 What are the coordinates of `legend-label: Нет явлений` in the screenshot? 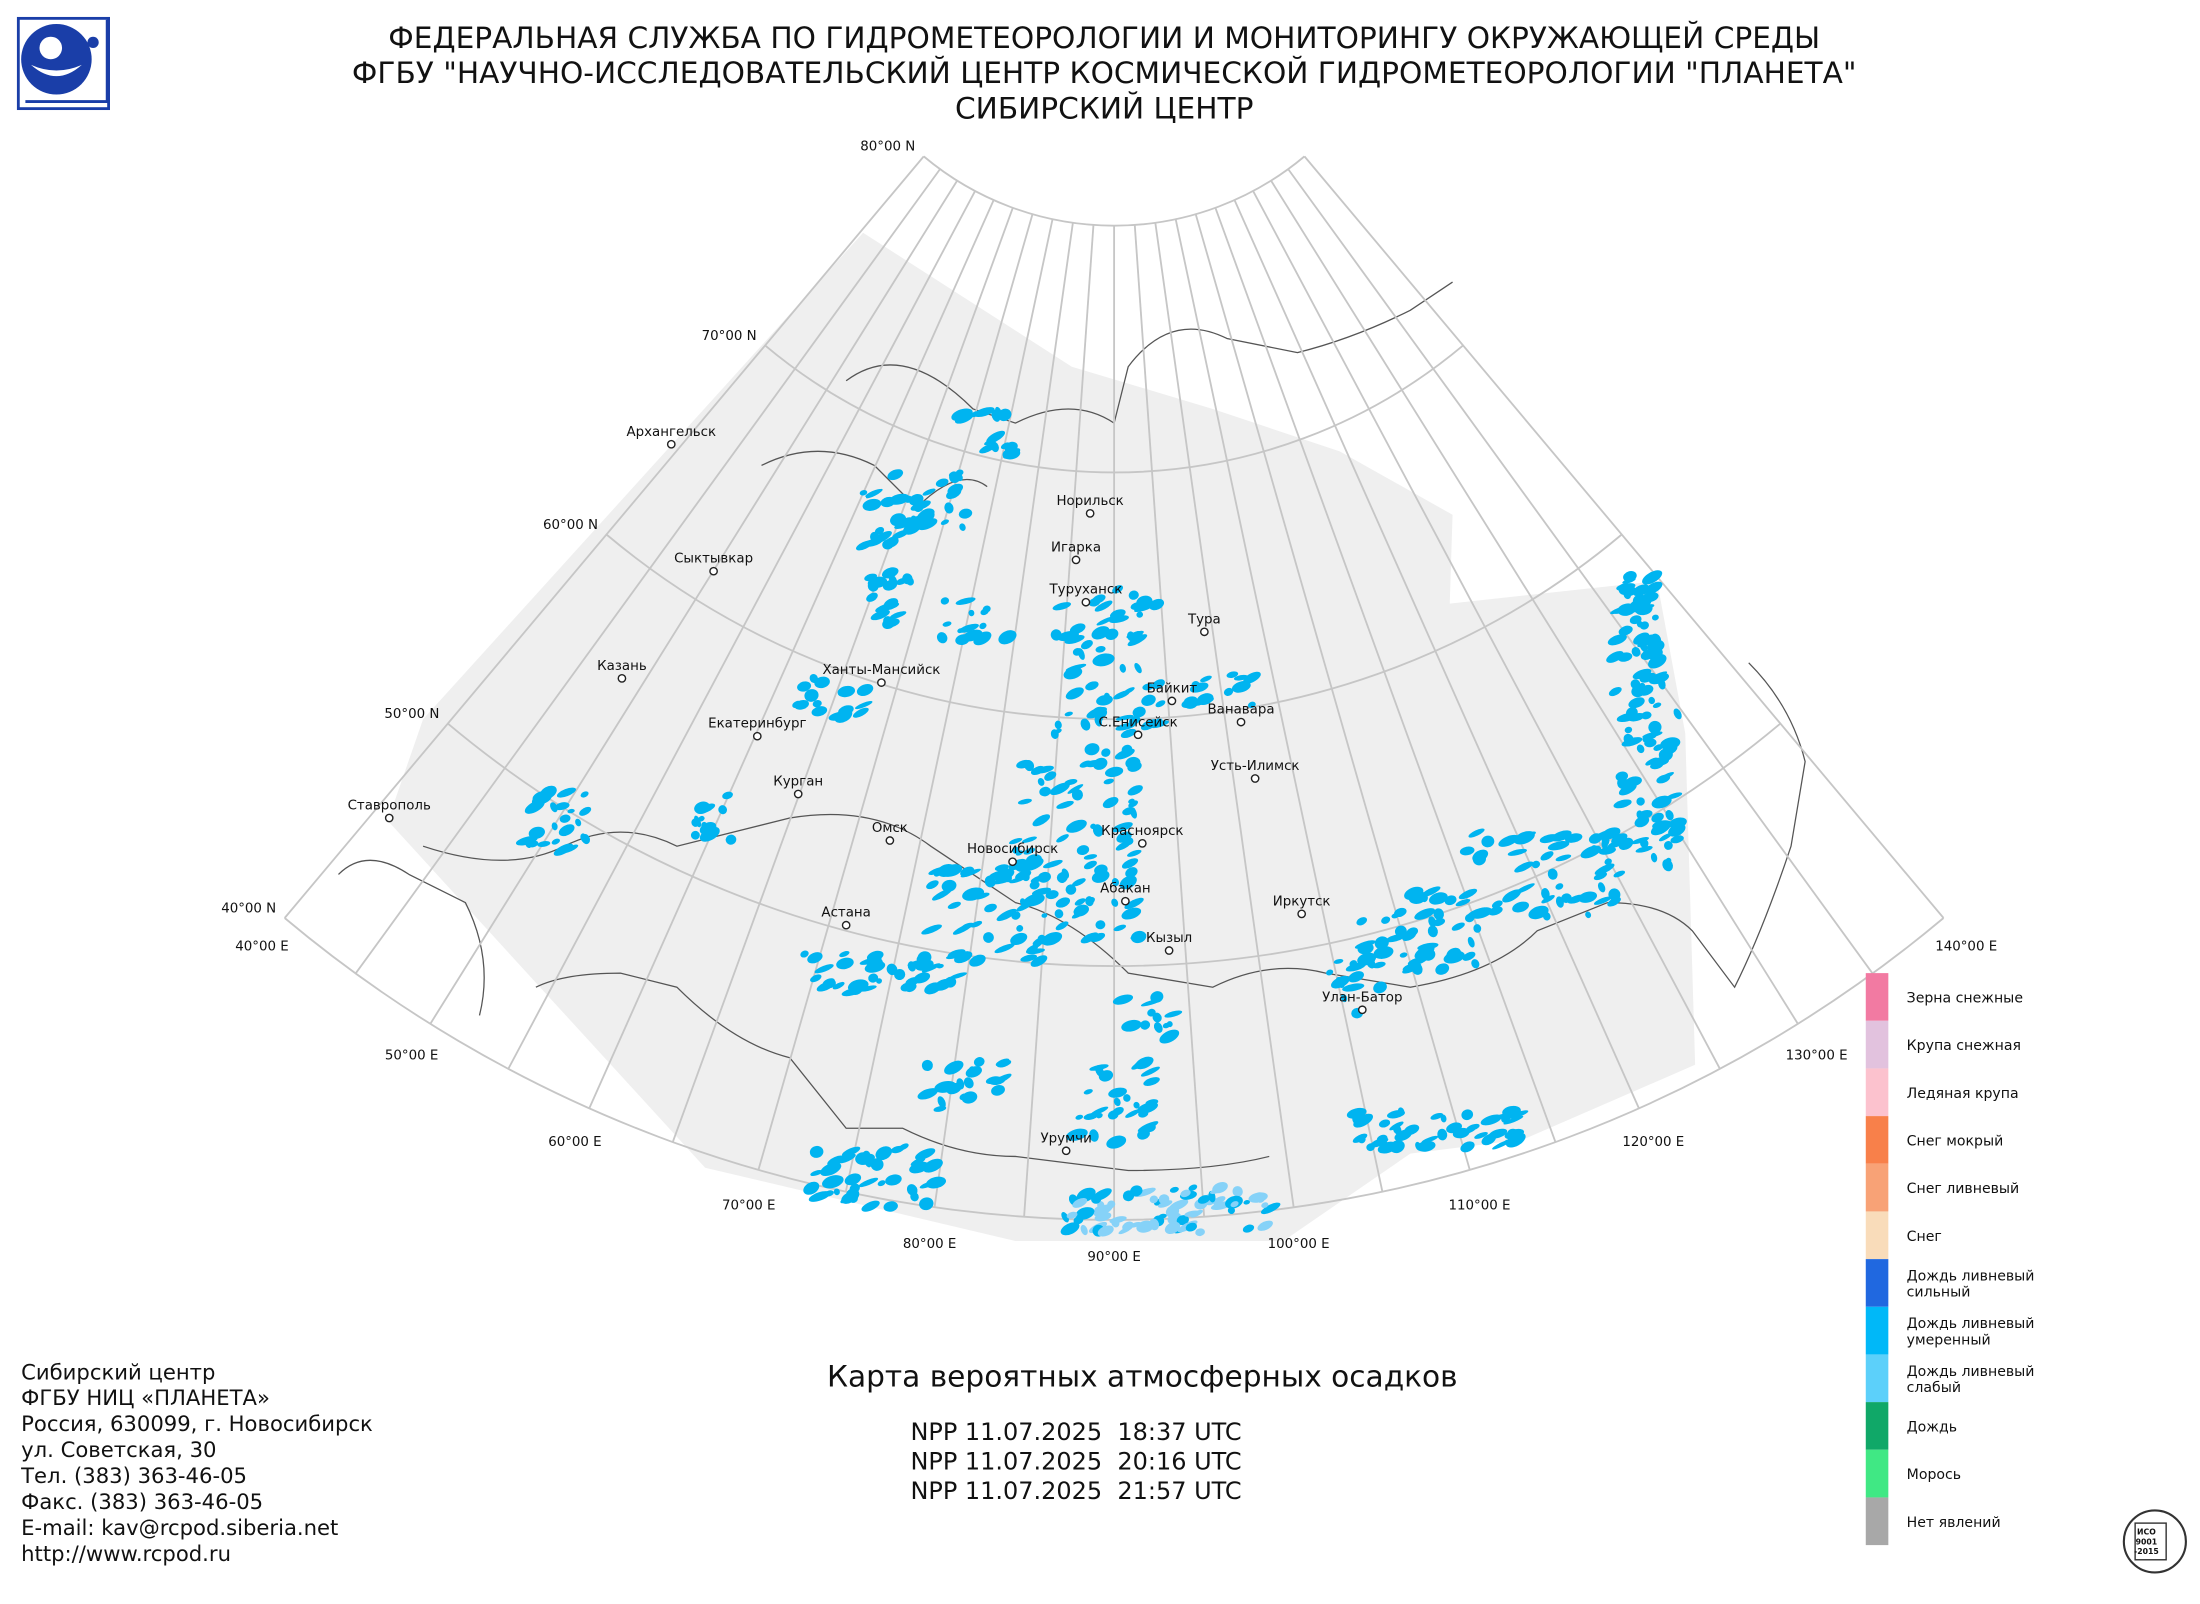 It's located at (1954, 1523).